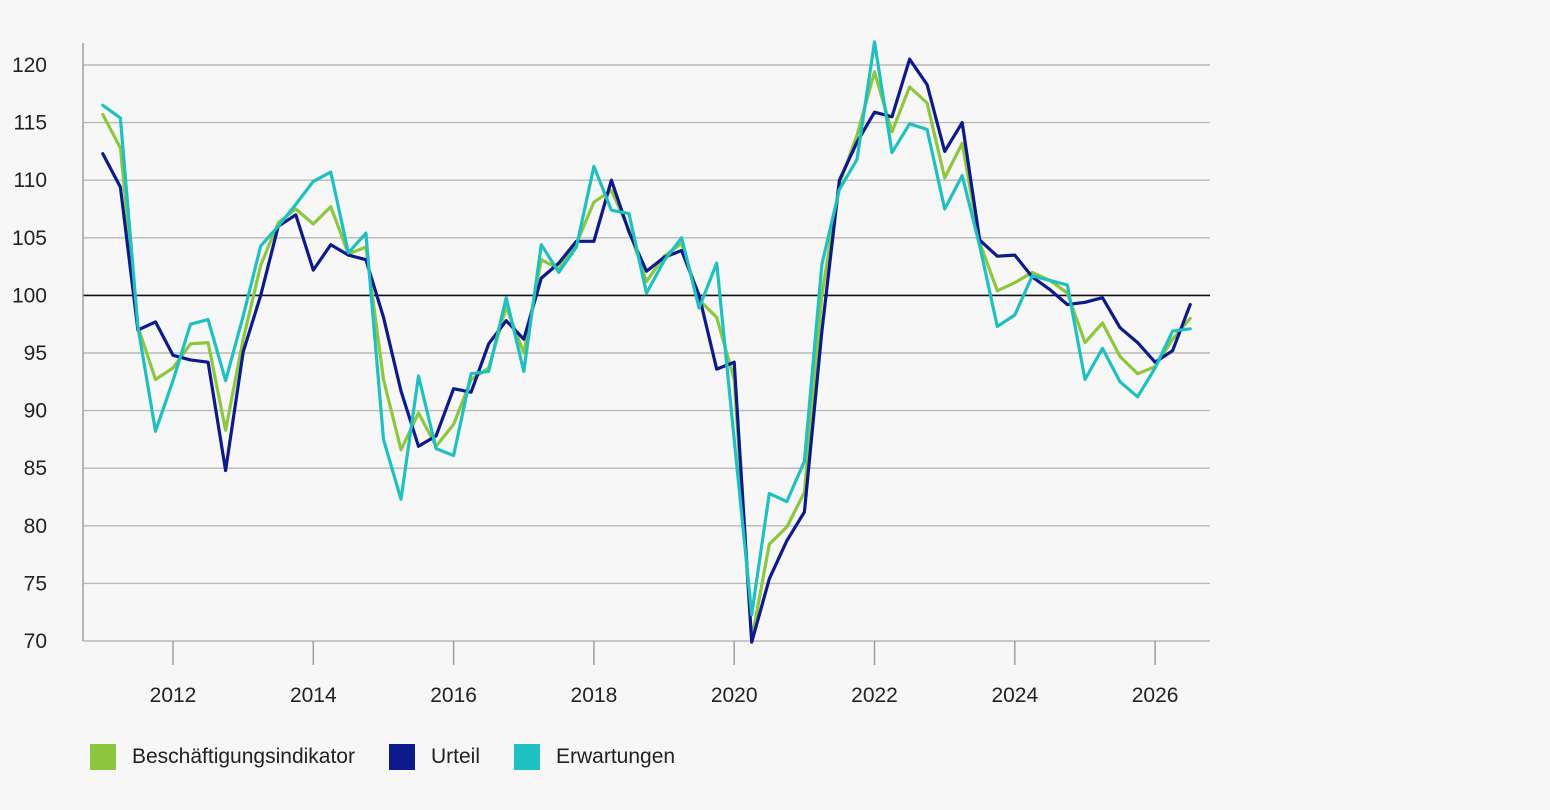 The height and width of the screenshot is (810, 1550). I want to click on x-tick-label: 2026, so click(1155, 695).